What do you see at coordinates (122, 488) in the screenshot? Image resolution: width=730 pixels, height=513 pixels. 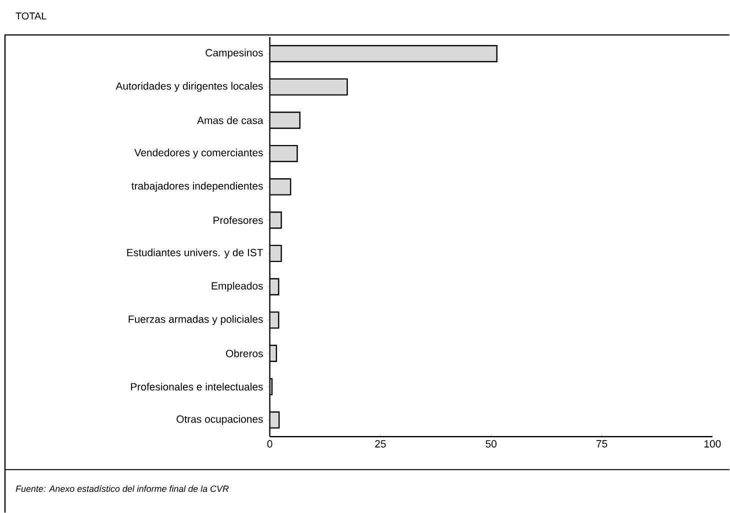 I see `source-note: Fuente: Anexo estadístico del informe final de la CVR` at bounding box center [122, 488].